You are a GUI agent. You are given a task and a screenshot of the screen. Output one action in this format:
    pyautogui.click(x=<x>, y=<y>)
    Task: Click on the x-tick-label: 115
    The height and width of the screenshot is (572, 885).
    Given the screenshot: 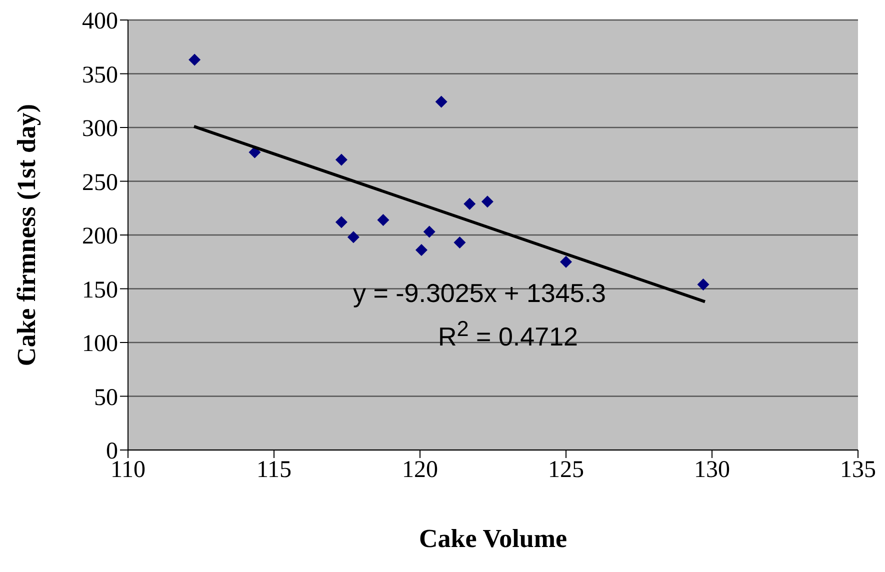 What is the action you would take?
    pyautogui.click(x=274, y=470)
    